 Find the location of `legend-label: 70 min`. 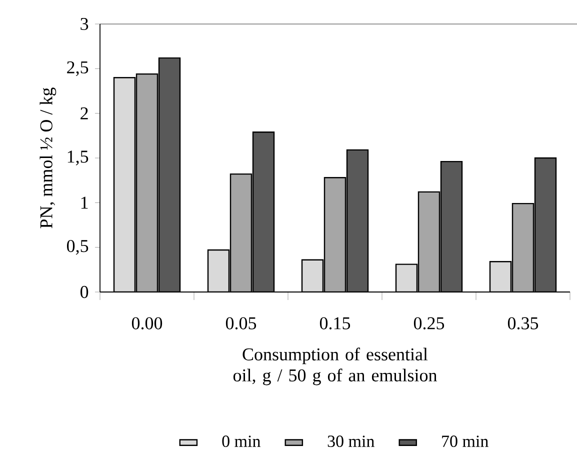

legend-label: 70 min is located at coordinates (465, 442).